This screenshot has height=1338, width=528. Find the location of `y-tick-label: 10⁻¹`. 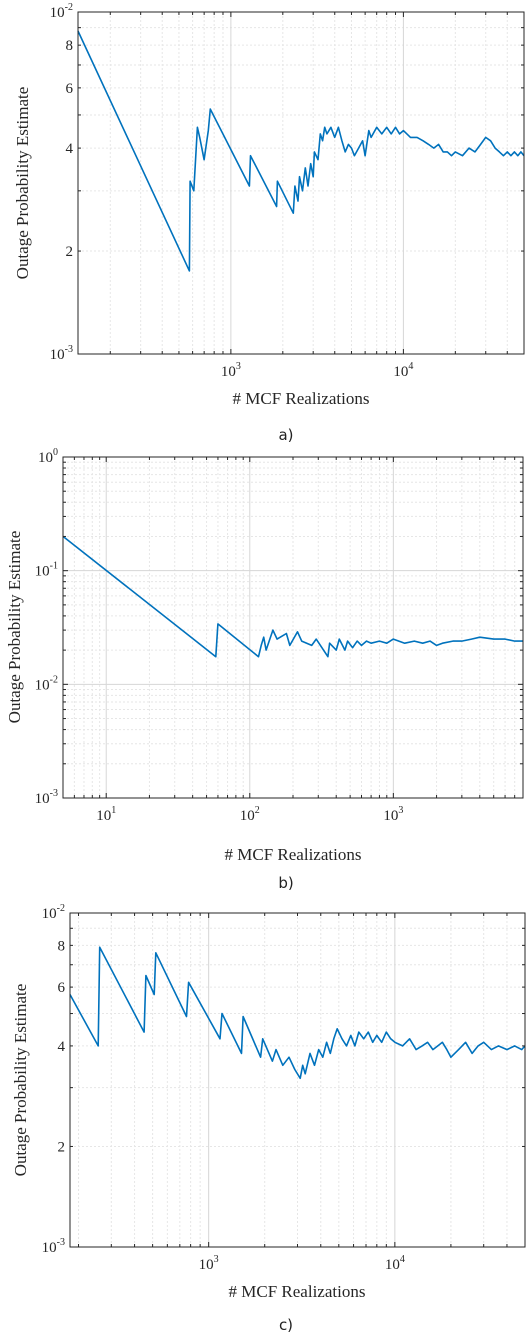

y-tick-label: 10⁻¹ is located at coordinates (46, 570).